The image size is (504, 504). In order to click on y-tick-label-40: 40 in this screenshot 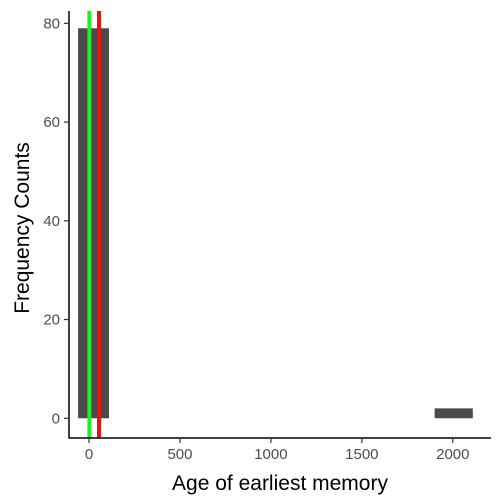, I will do `click(51, 221)`.